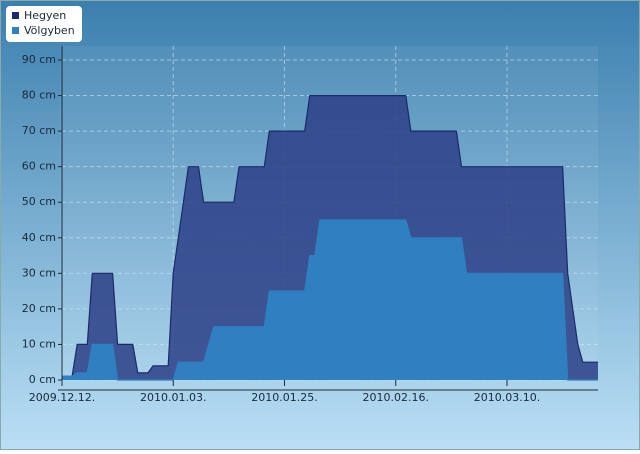 The height and width of the screenshot is (454, 640). I want to click on x-tick-label: 2010.02.16., so click(395, 397).